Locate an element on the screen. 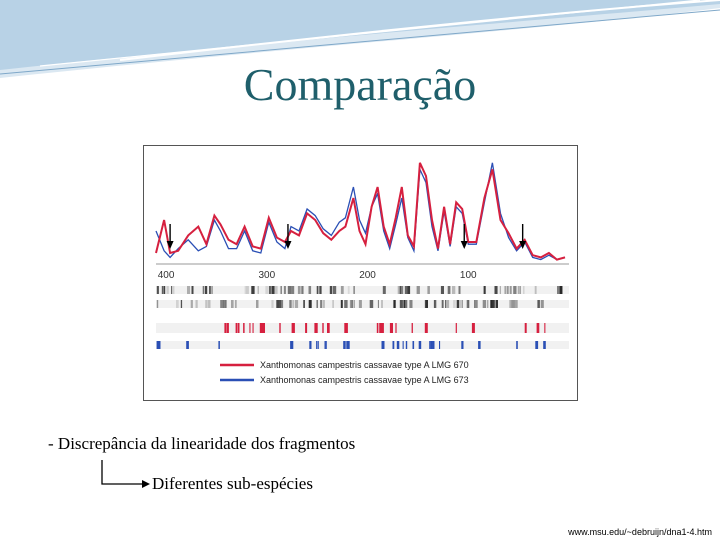  x-tick-label-1: 300 is located at coordinates (266, 275).